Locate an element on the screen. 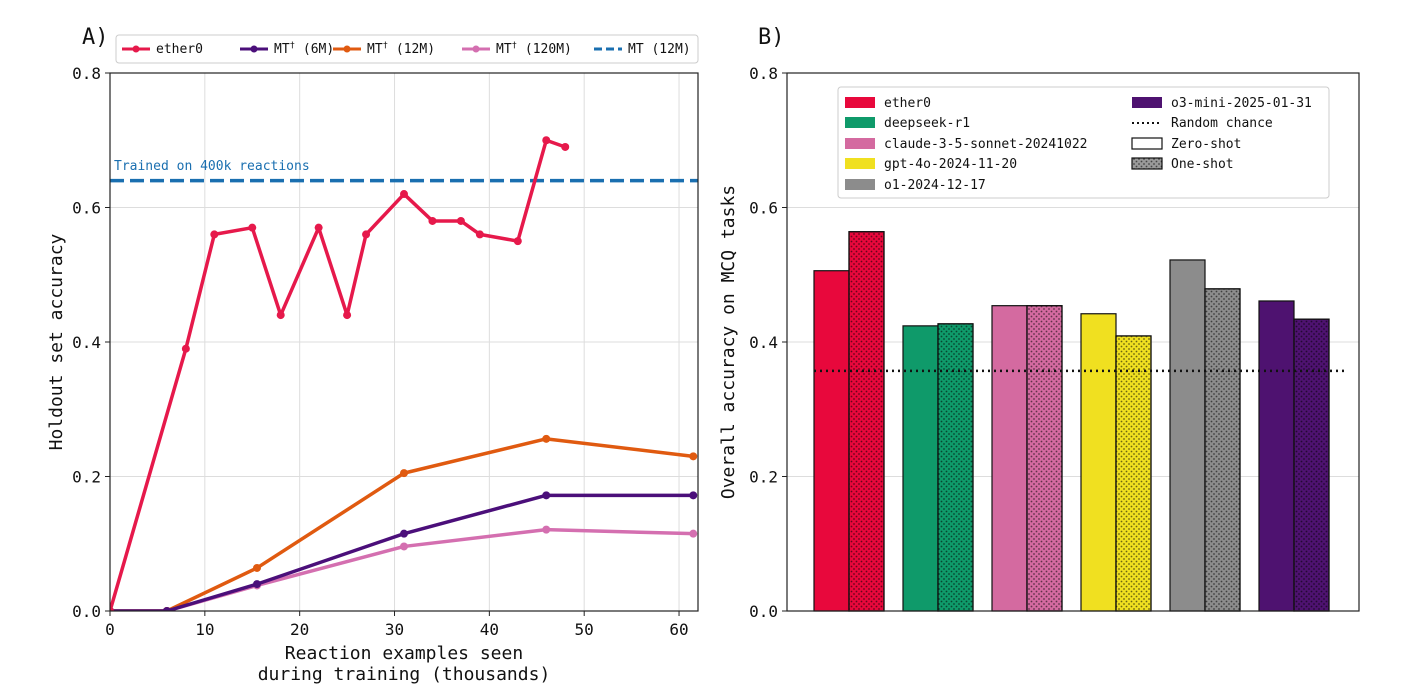  reference-annotation: Trained on 400k reactions is located at coordinates (212, 166).